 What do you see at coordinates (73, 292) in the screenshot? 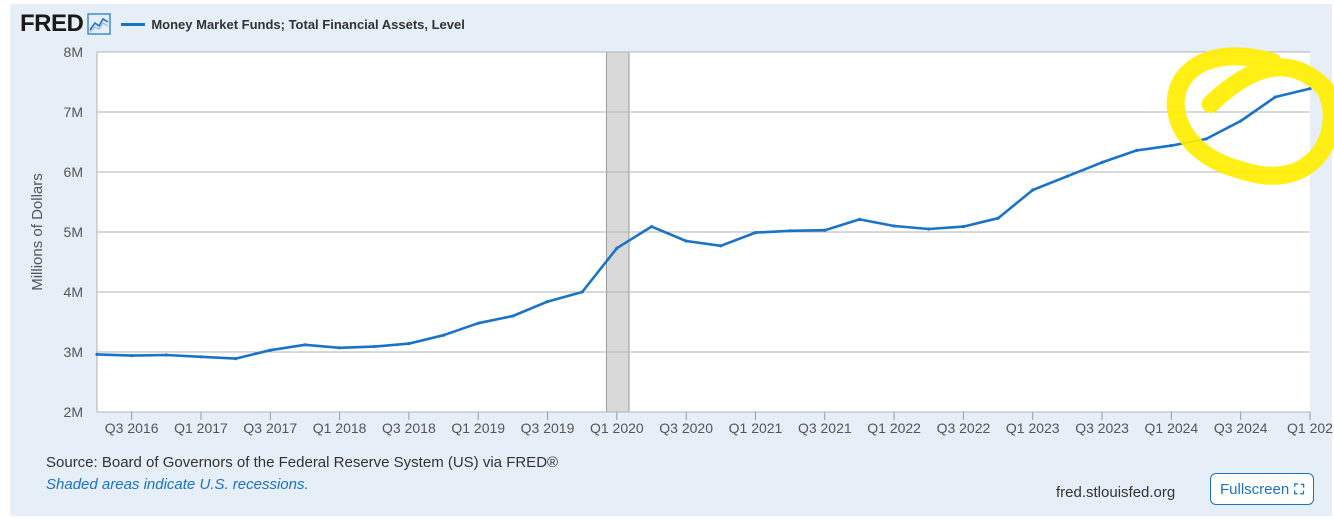
I see `y-tick-label: 4M` at bounding box center [73, 292].